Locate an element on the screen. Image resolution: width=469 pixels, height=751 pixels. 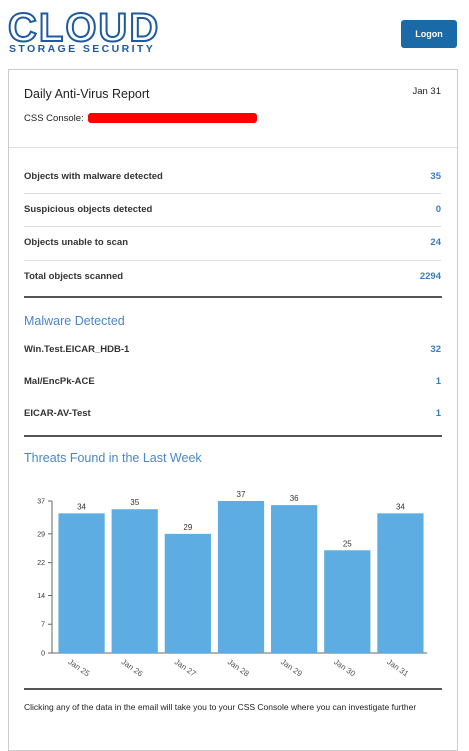
malware-name: EICAR-AV-Test is located at coordinates (57, 413).